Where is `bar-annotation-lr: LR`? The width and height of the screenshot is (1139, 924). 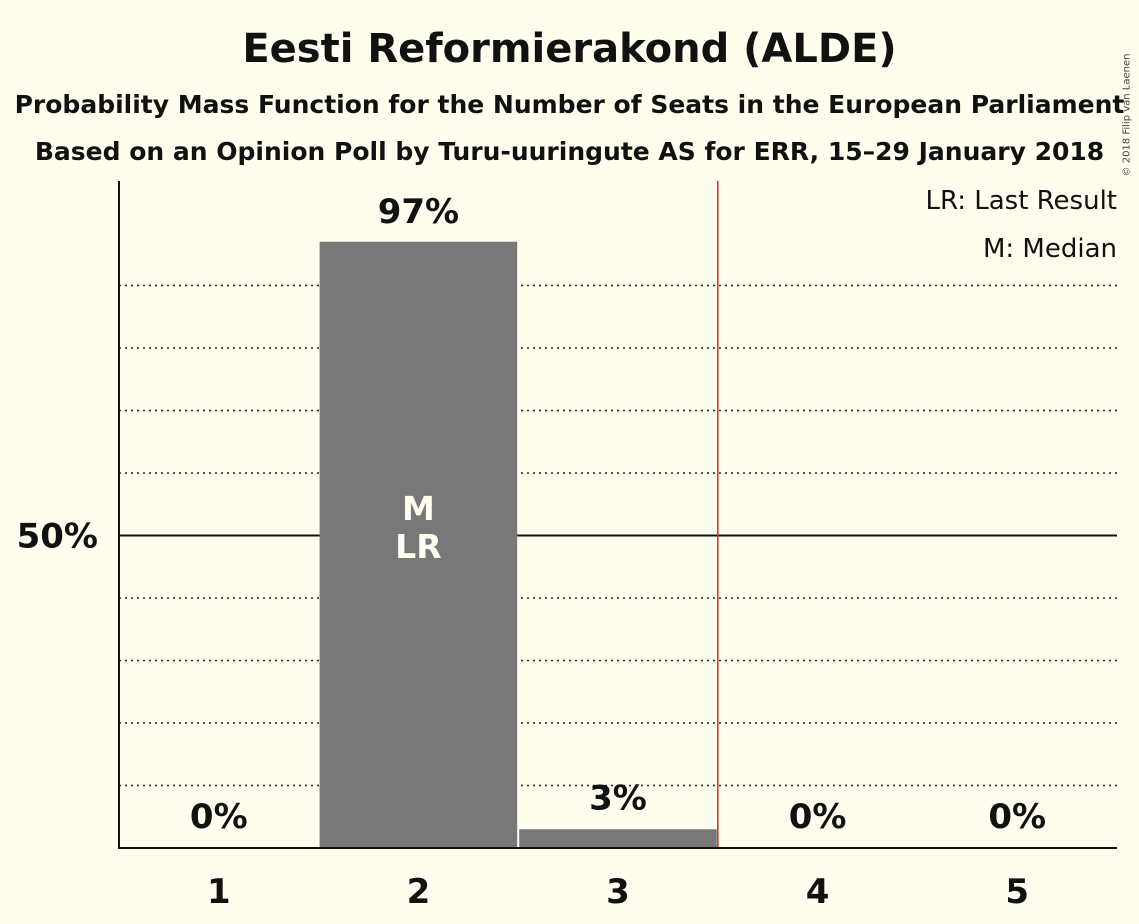
bar-annotation-lr: LR is located at coordinates (418, 546).